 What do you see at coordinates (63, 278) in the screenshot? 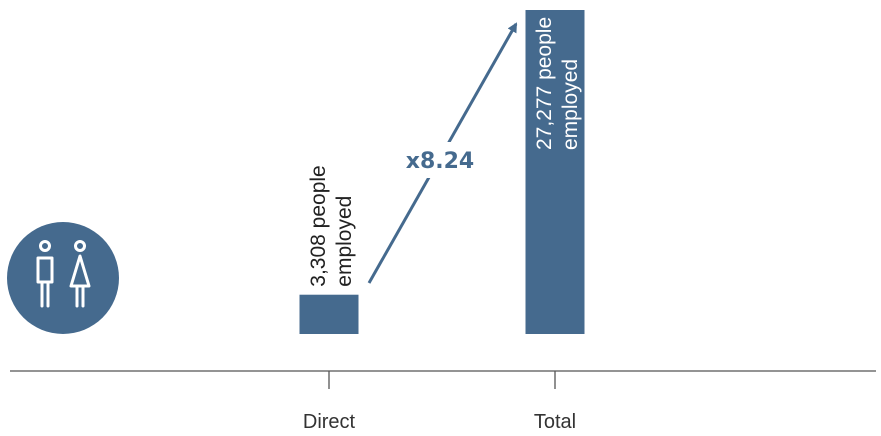
I see `people-icon` at bounding box center [63, 278].